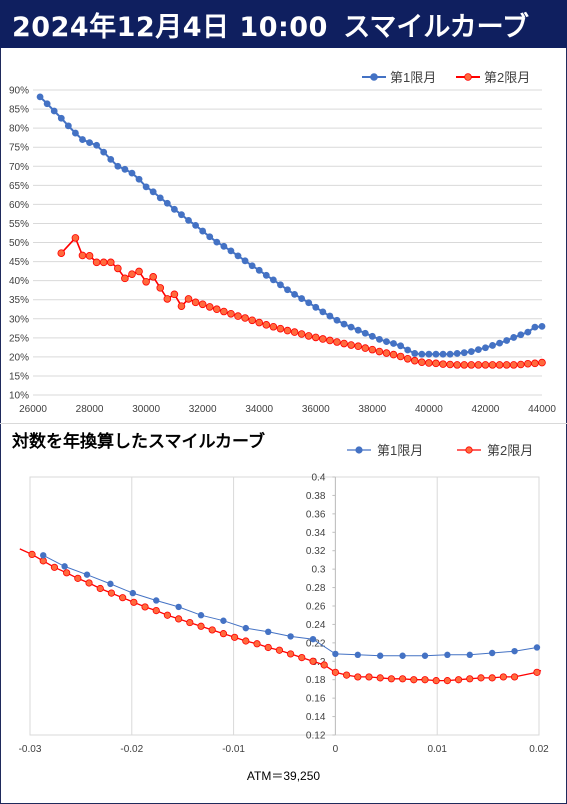  What do you see at coordinates (19, 338) in the screenshot?
I see `y-tick-label: 25%` at bounding box center [19, 338].